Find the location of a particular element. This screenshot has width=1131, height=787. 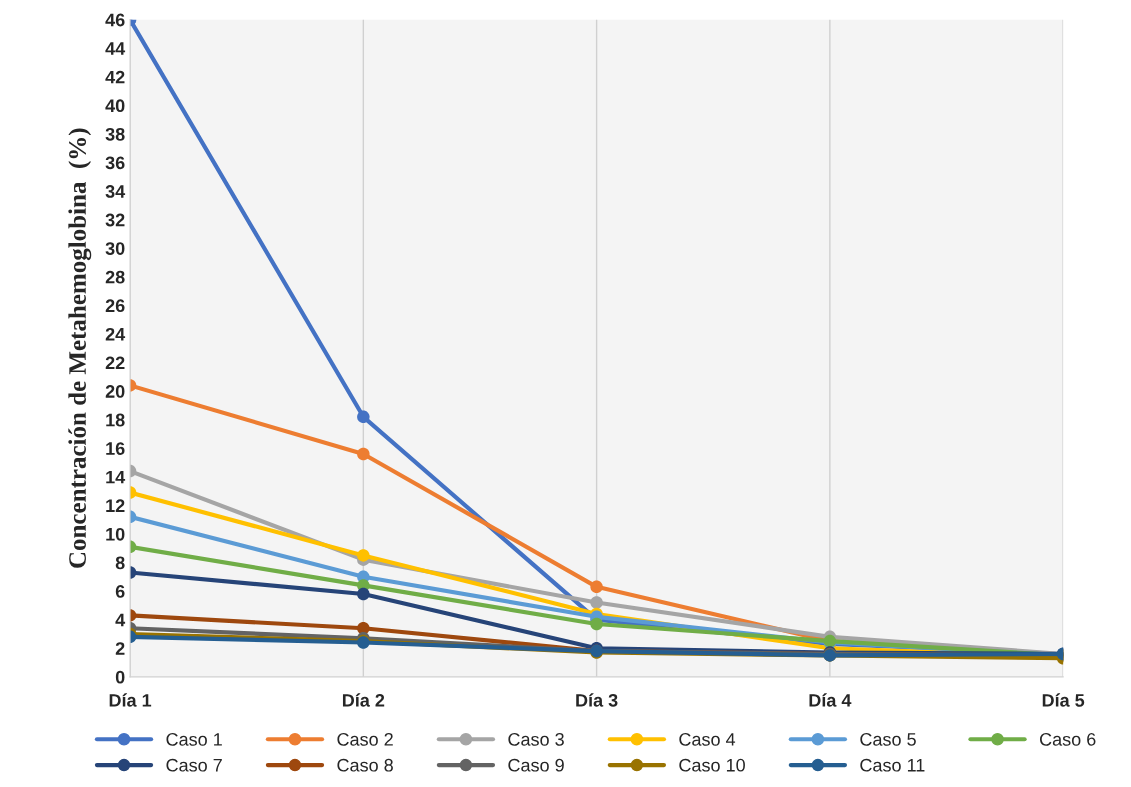

y-tick-label: 12 is located at coordinates (115, 505).